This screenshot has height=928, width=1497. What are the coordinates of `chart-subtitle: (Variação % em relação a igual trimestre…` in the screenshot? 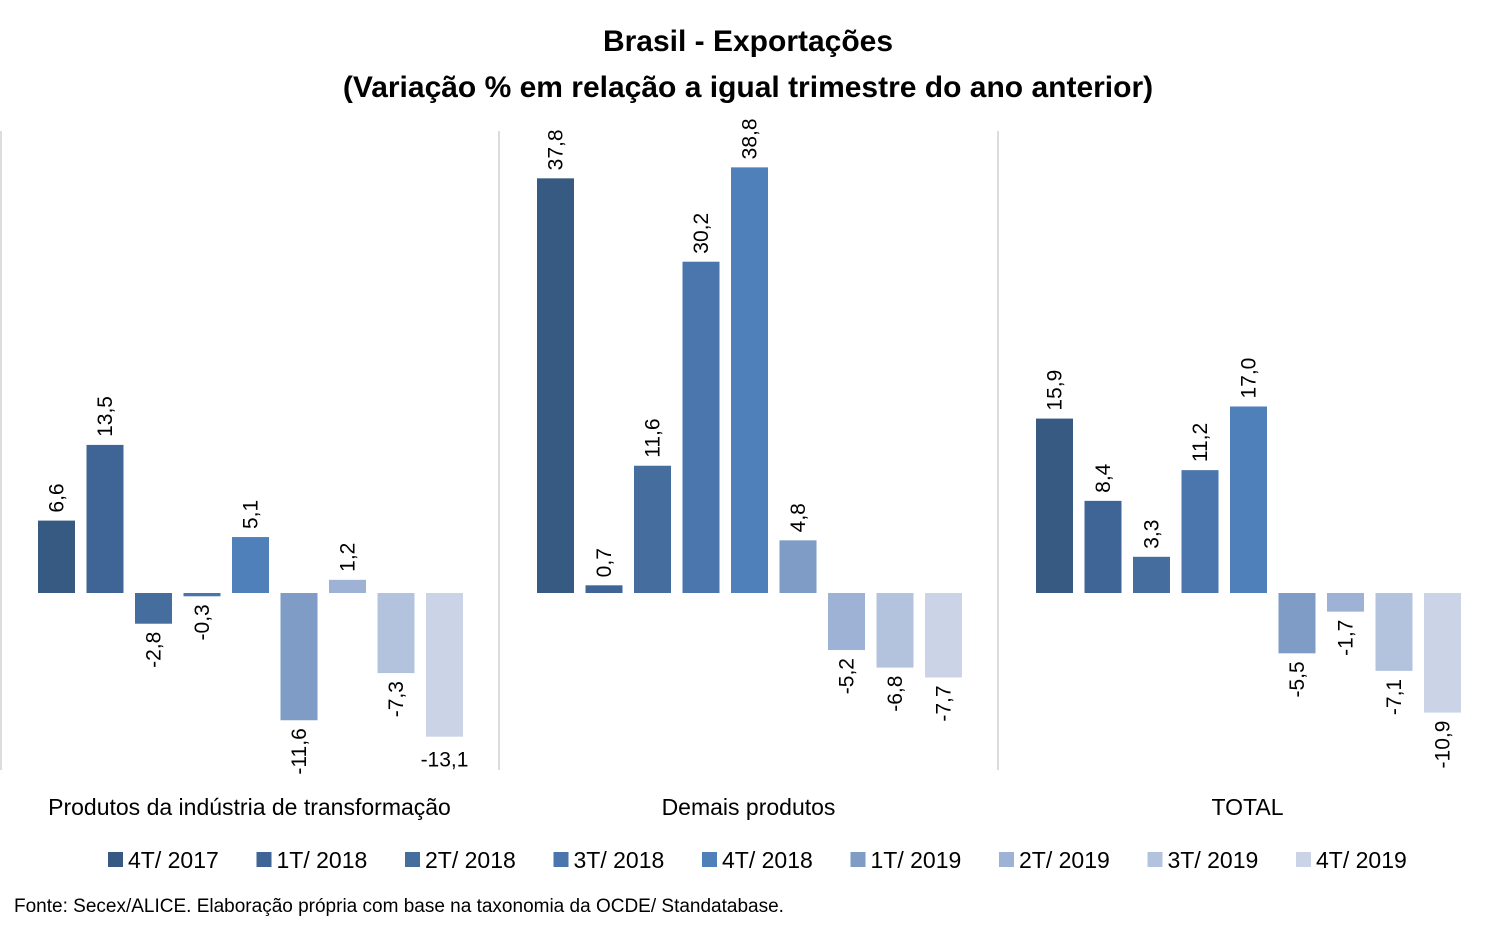 It's located at (748, 87).